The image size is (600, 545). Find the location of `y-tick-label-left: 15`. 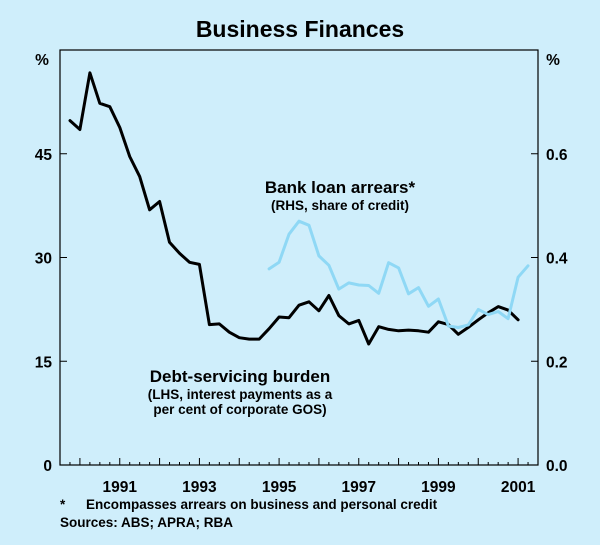

y-tick-label-left: 15 is located at coordinates (44, 362).